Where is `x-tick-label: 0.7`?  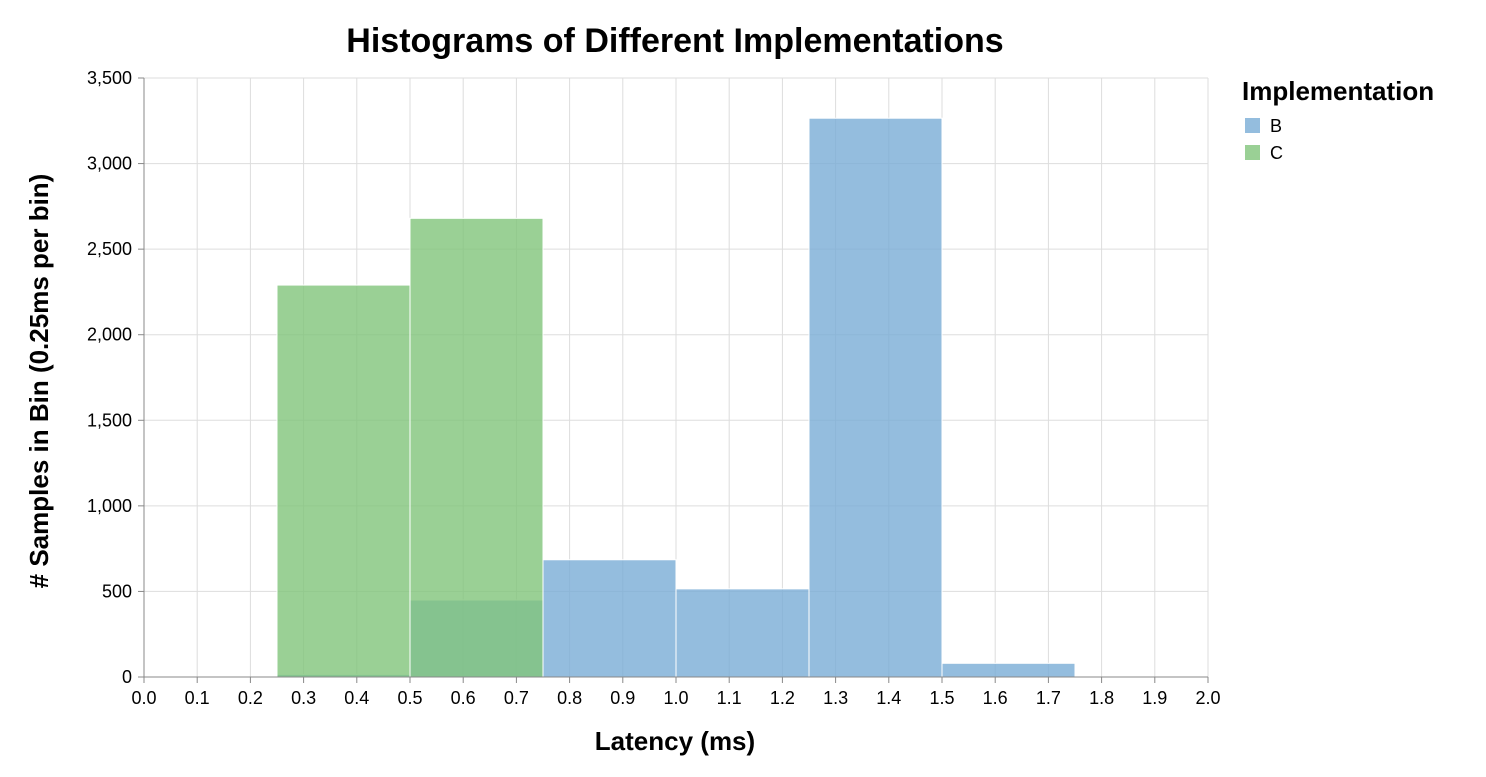
x-tick-label: 0.7 is located at coordinates (516, 698).